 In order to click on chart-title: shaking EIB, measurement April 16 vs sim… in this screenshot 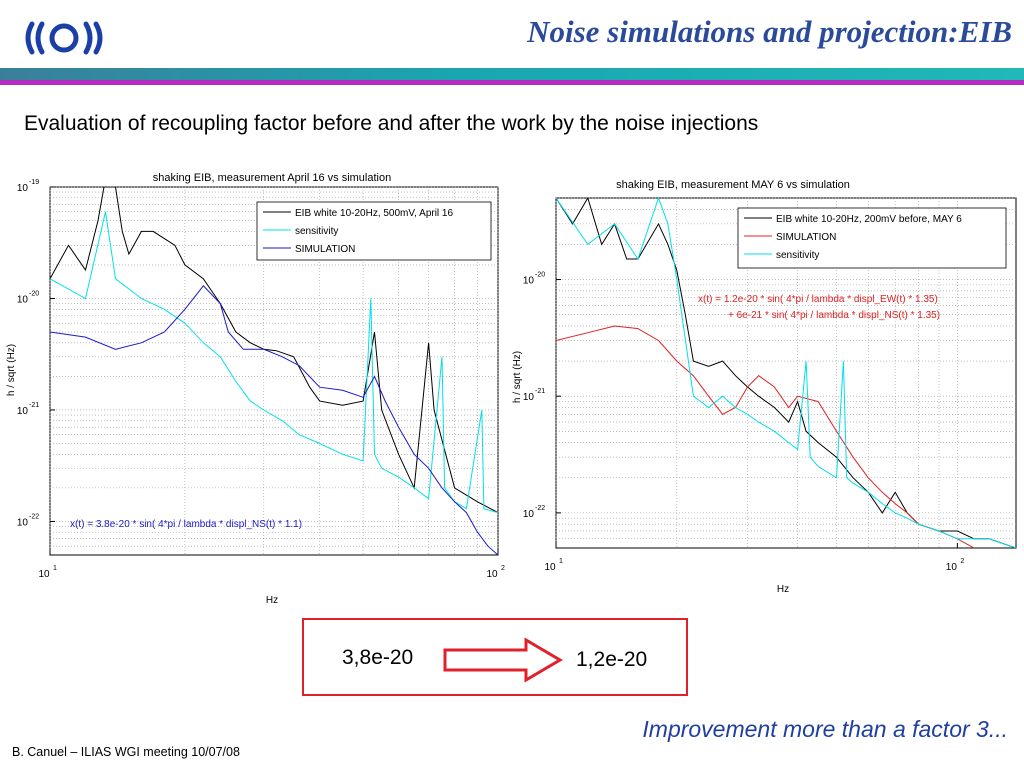, I will do `click(272, 178)`.